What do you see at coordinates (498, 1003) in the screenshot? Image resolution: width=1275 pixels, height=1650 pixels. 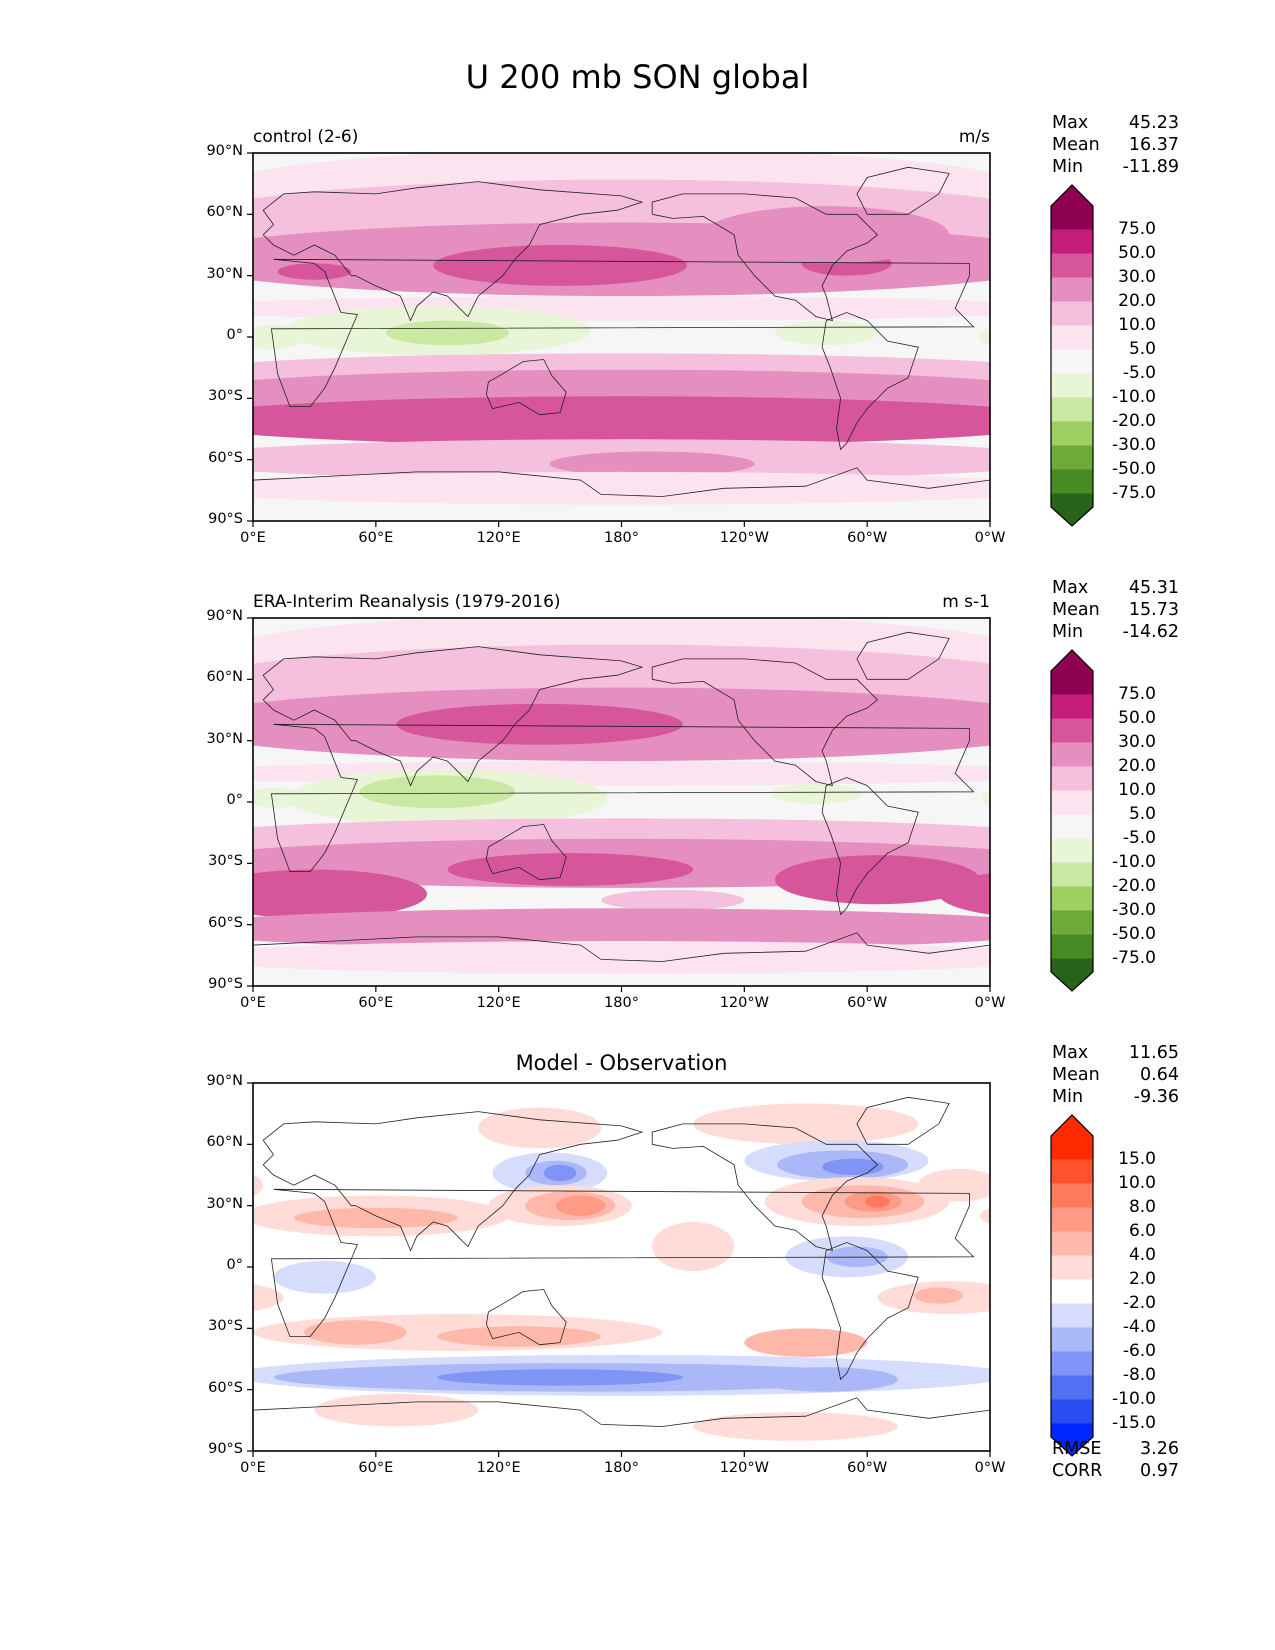 I see `x-tick-label: 120°E` at bounding box center [498, 1003].